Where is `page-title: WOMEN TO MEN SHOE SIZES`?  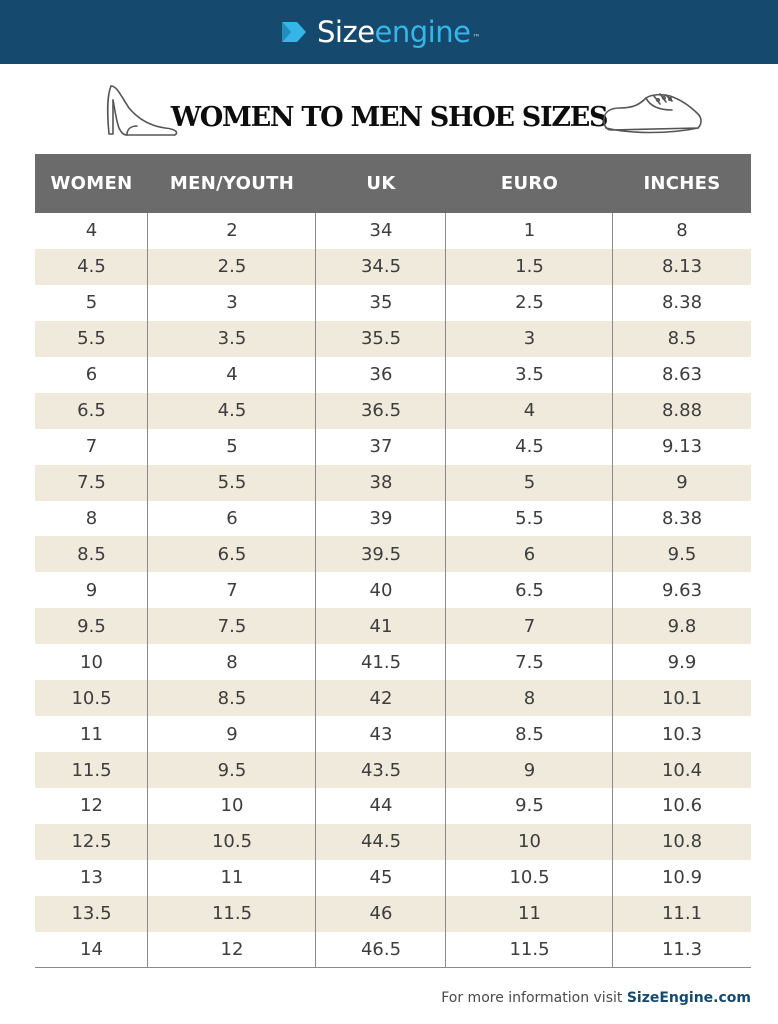
page-title: WOMEN TO MEN SHOE SIZES is located at coordinates (389, 117).